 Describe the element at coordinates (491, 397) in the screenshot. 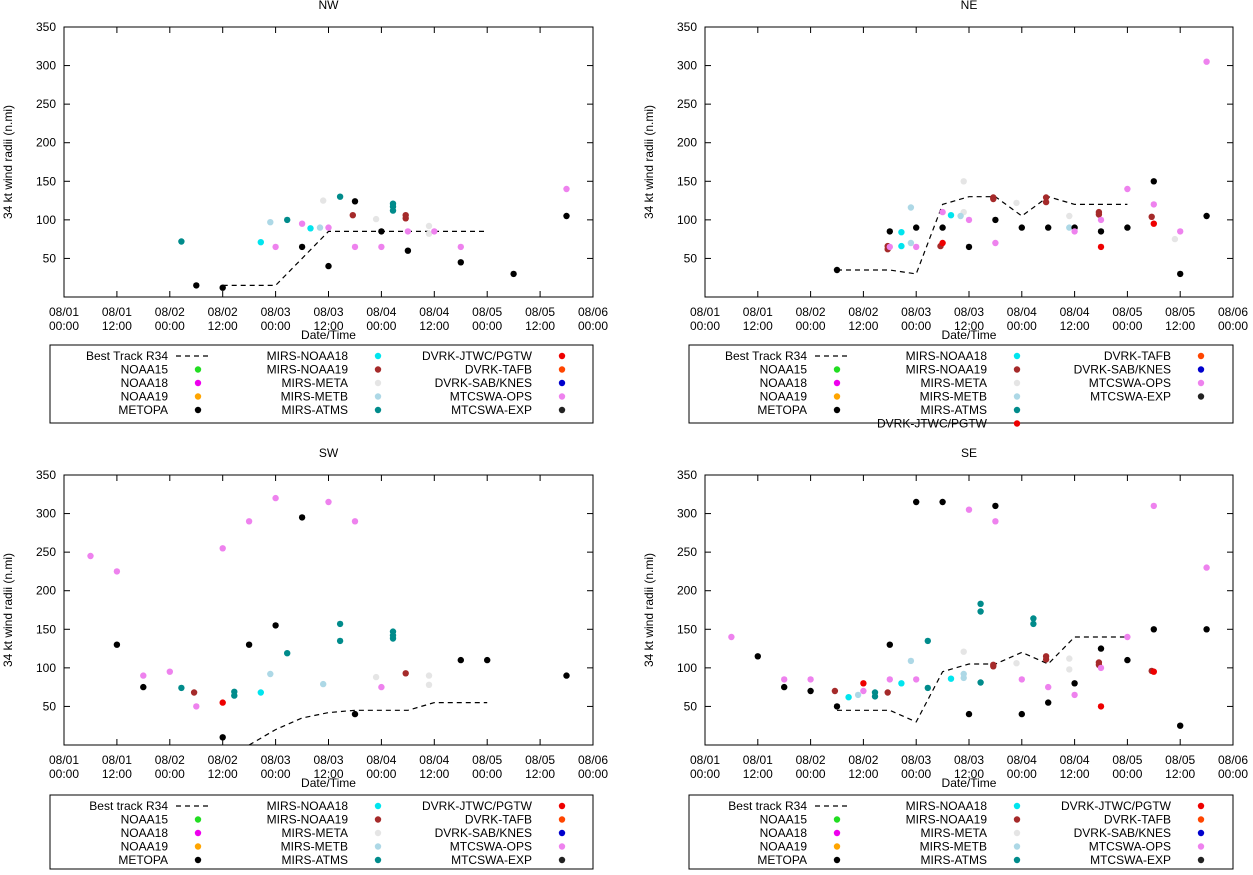

I see `legend-label: MTCSWA-OPS` at that location.